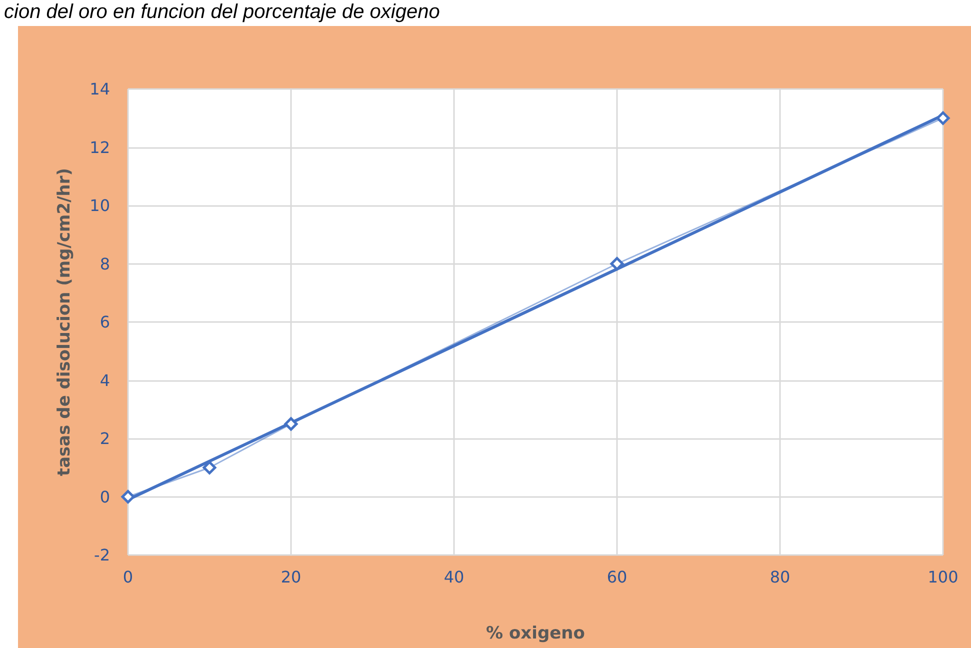 Image resolution: width=971 pixels, height=648 pixels. I want to click on x-tick-label: 80, so click(780, 577).